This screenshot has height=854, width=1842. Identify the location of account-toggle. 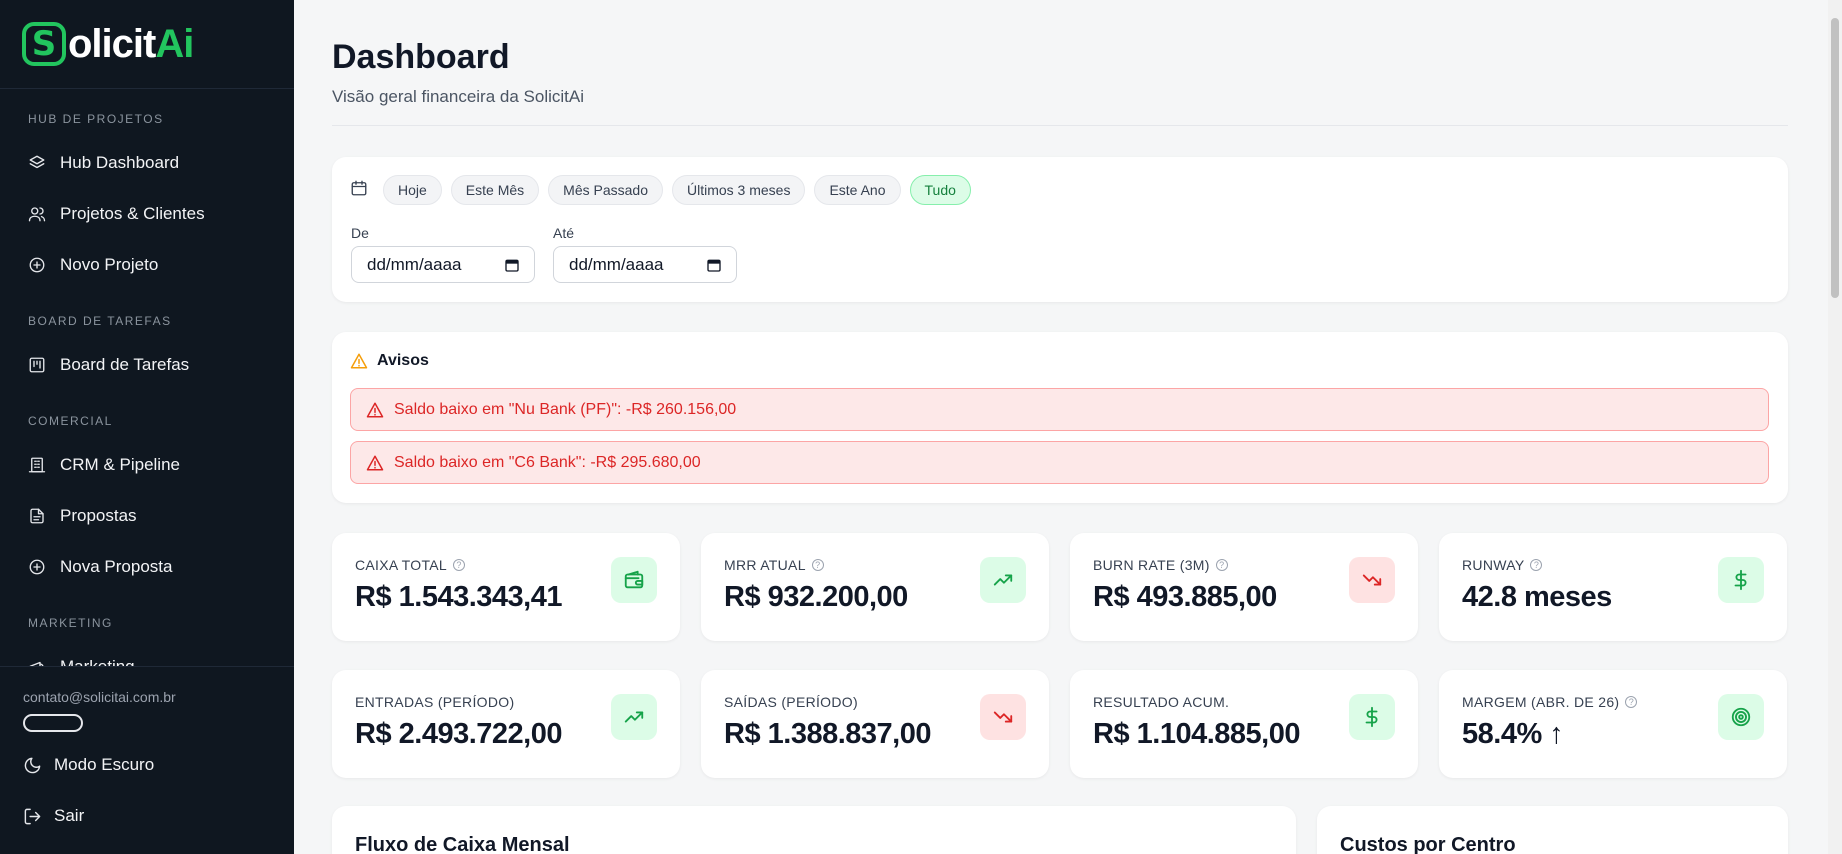
(53, 723).